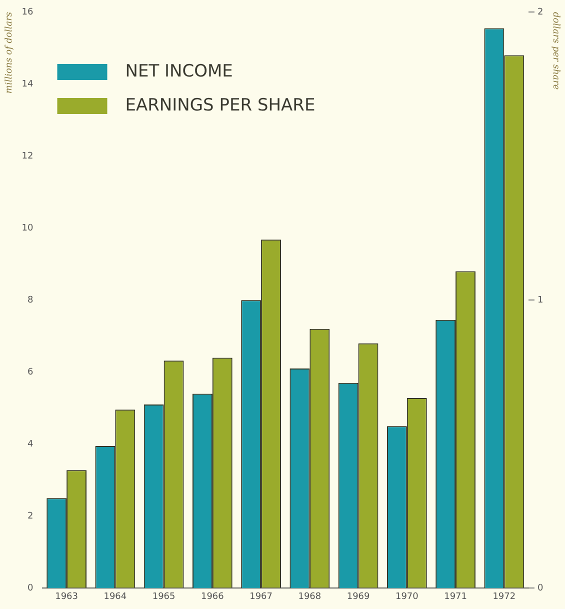  Describe the element at coordinates (28, 12) in the screenshot. I see `y-tick-label: 16` at that location.